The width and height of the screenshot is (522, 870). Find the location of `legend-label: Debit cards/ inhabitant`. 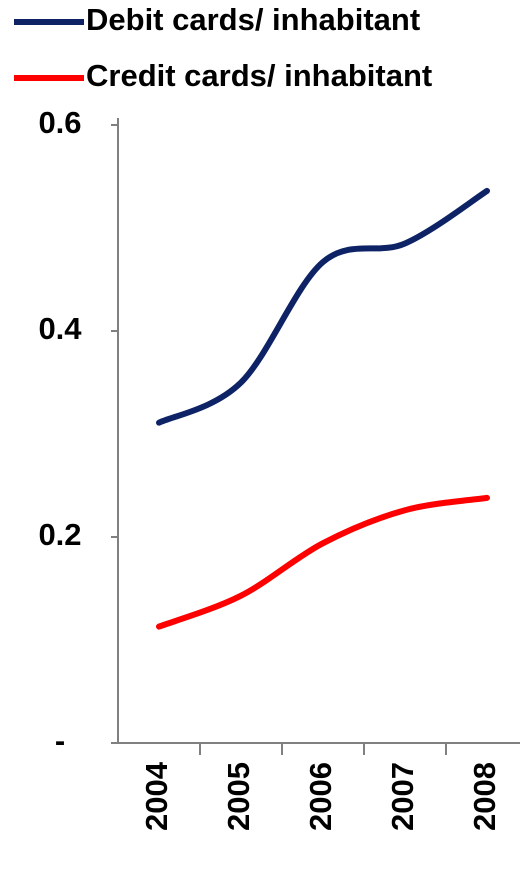

legend-label: Debit cards/ inhabitant is located at coordinates (253, 19).